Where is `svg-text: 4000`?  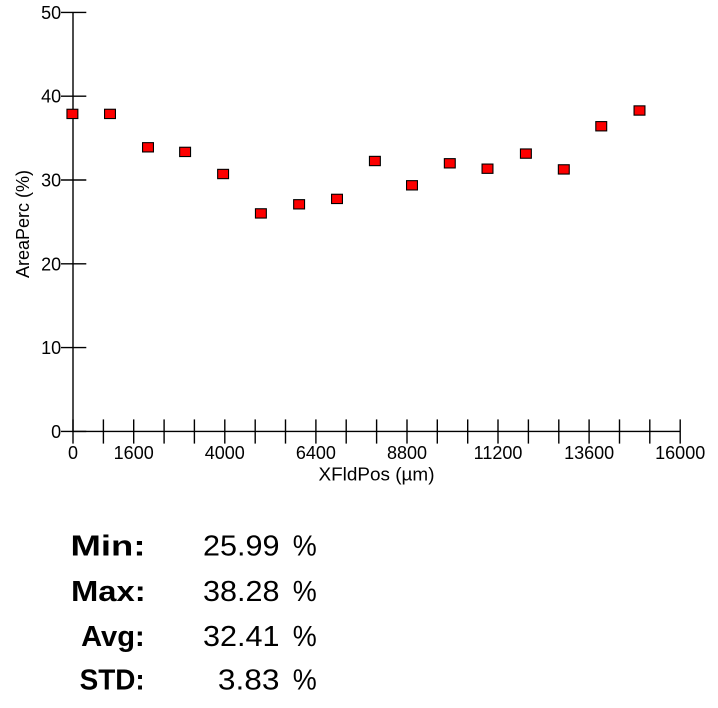
svg-text: 4000 is located at coordinates (225, 453).